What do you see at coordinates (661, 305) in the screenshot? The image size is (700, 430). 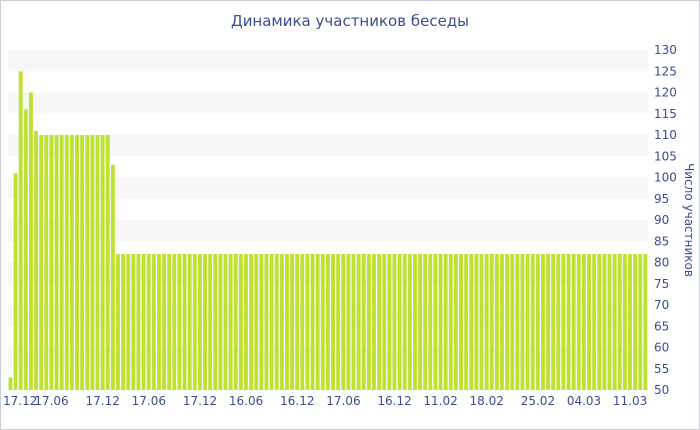 I see `y-tick-label: 70` at bounding box center [661, 305].